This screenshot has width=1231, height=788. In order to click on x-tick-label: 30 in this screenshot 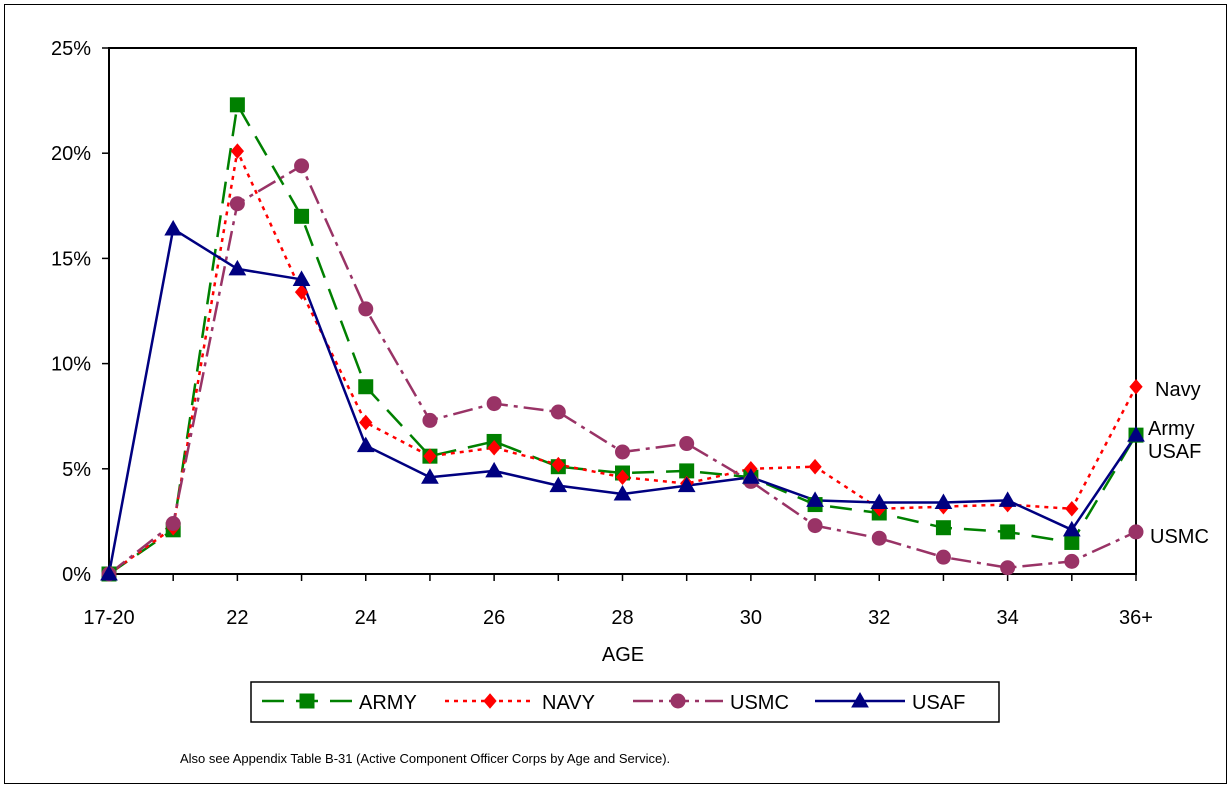, I will do `click(751, 618)`.